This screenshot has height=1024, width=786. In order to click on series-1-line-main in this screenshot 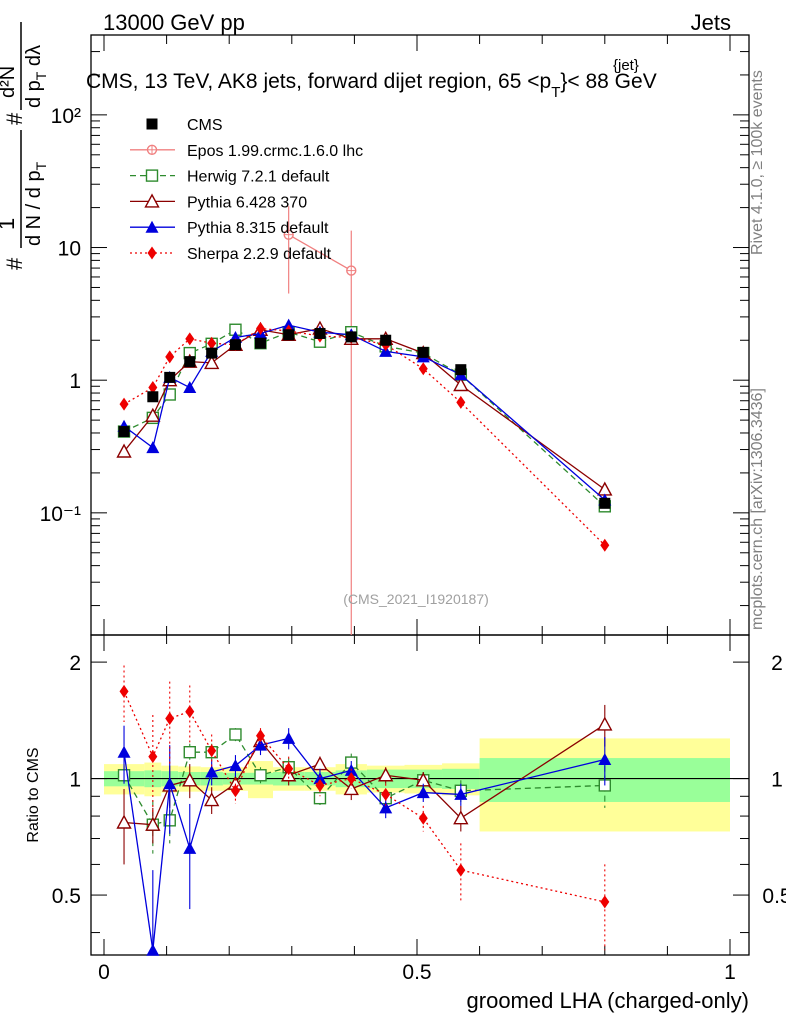, I will do `click(364, 418)`.